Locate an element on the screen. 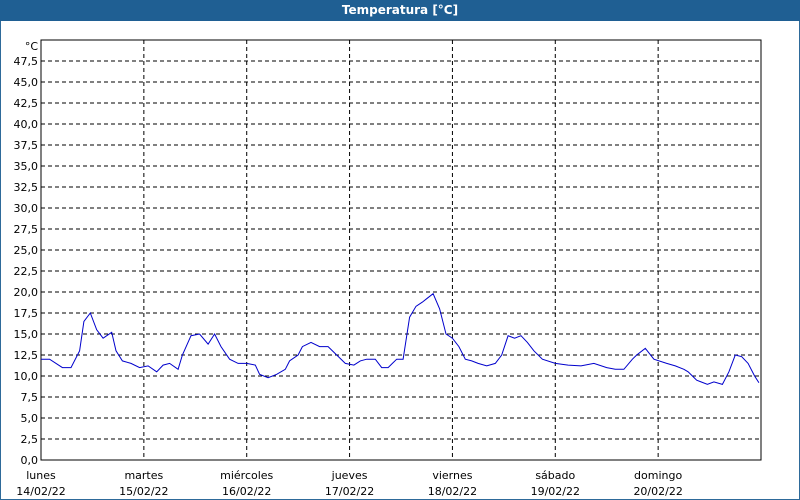  x-tick-date: 17/02/22 is located at coordinates (349, 491).